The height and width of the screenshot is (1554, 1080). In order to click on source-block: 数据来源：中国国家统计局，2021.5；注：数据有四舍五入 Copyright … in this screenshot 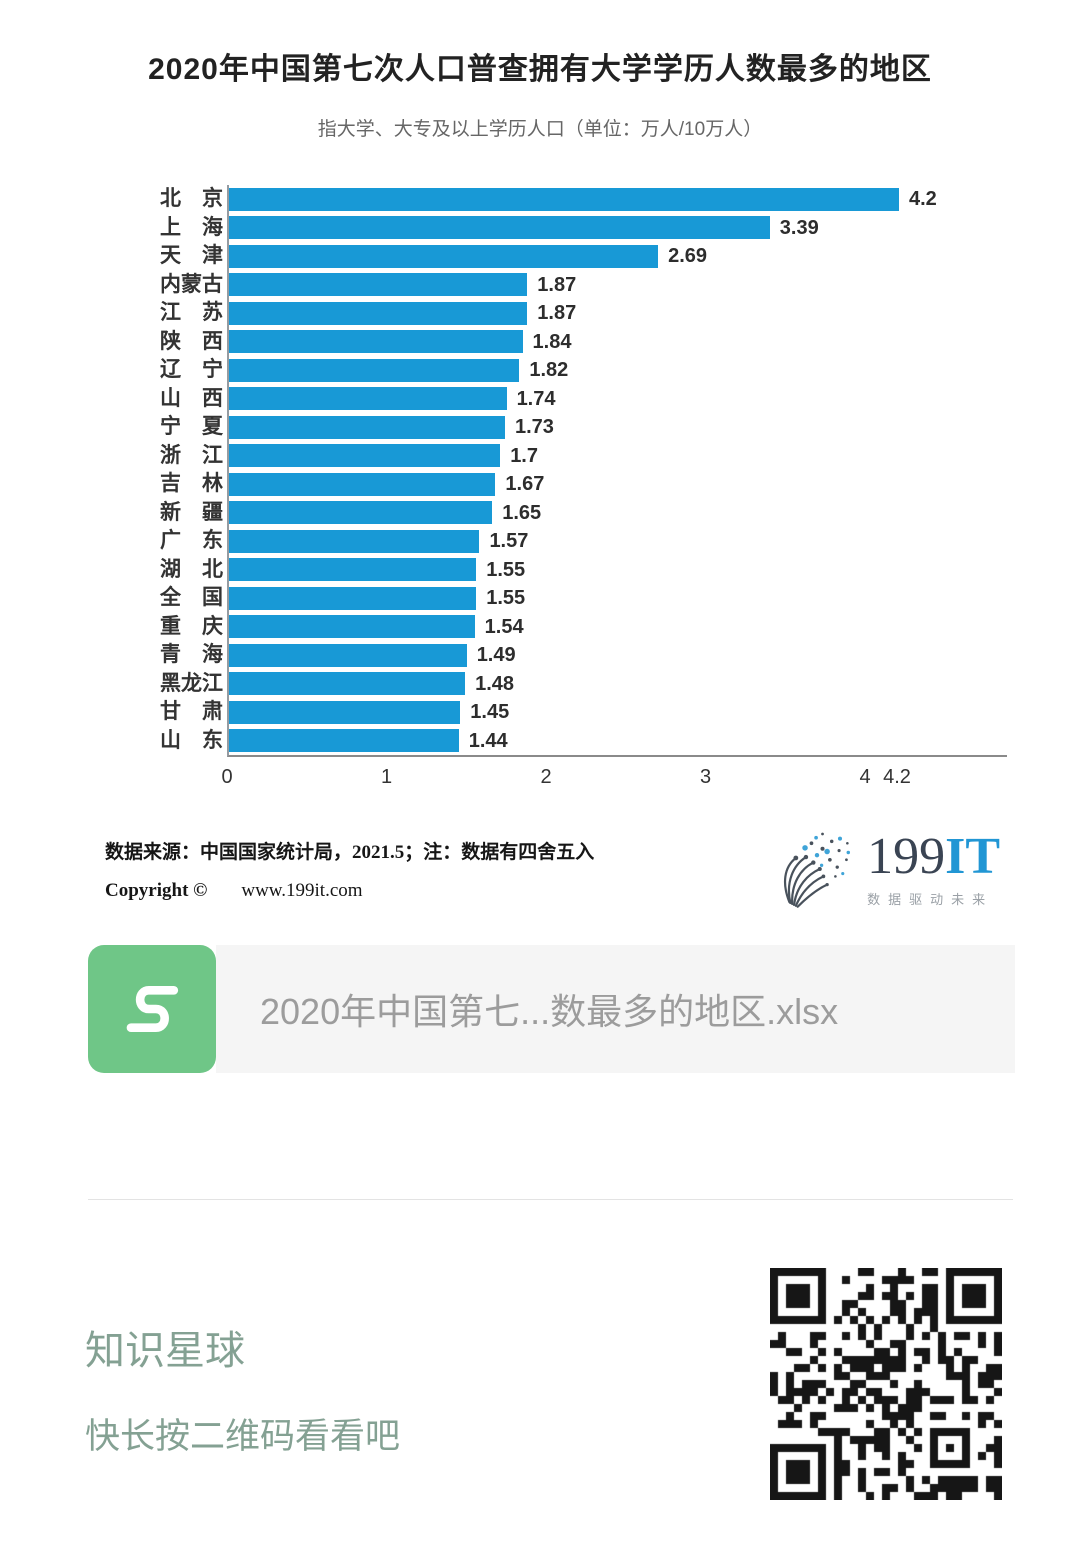, I will do `click(349, 869)`.